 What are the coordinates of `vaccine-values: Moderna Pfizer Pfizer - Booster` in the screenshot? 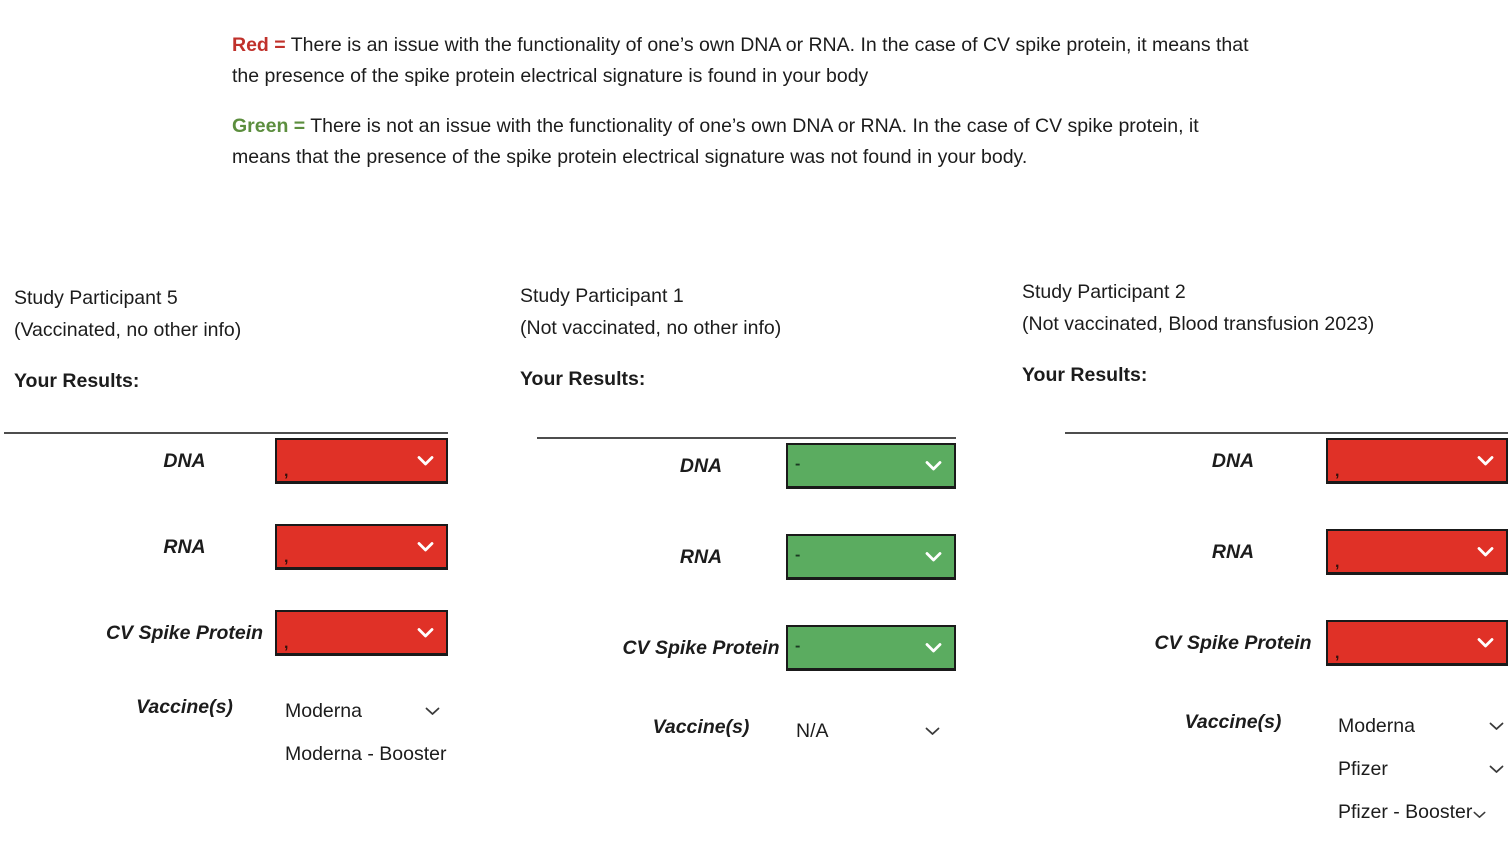 It's located at (1417, 769).